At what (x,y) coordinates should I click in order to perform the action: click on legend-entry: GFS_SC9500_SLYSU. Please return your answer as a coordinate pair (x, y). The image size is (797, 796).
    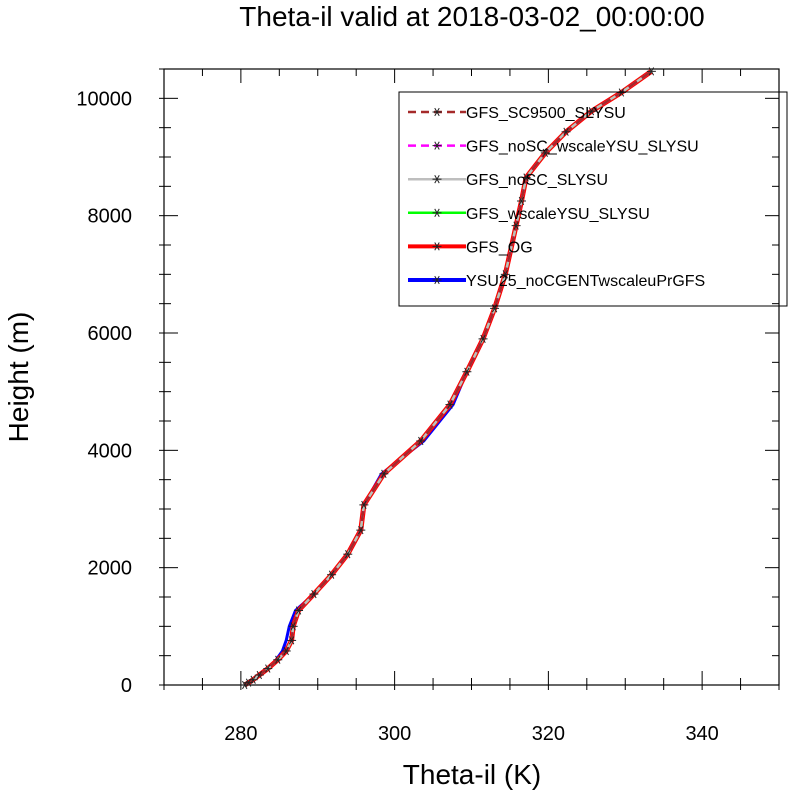
    Looking at the image, I should click on (517, 113).